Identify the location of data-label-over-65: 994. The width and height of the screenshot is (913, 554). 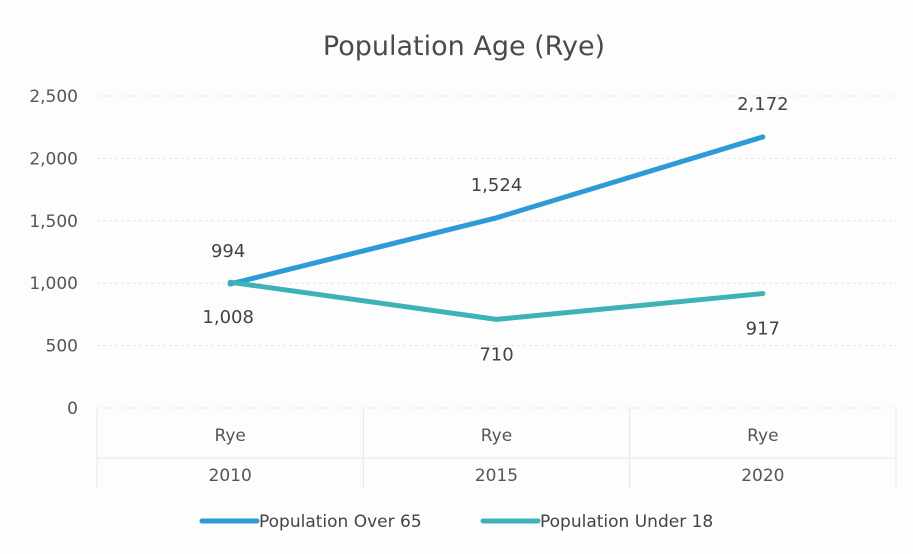
(228, 251).